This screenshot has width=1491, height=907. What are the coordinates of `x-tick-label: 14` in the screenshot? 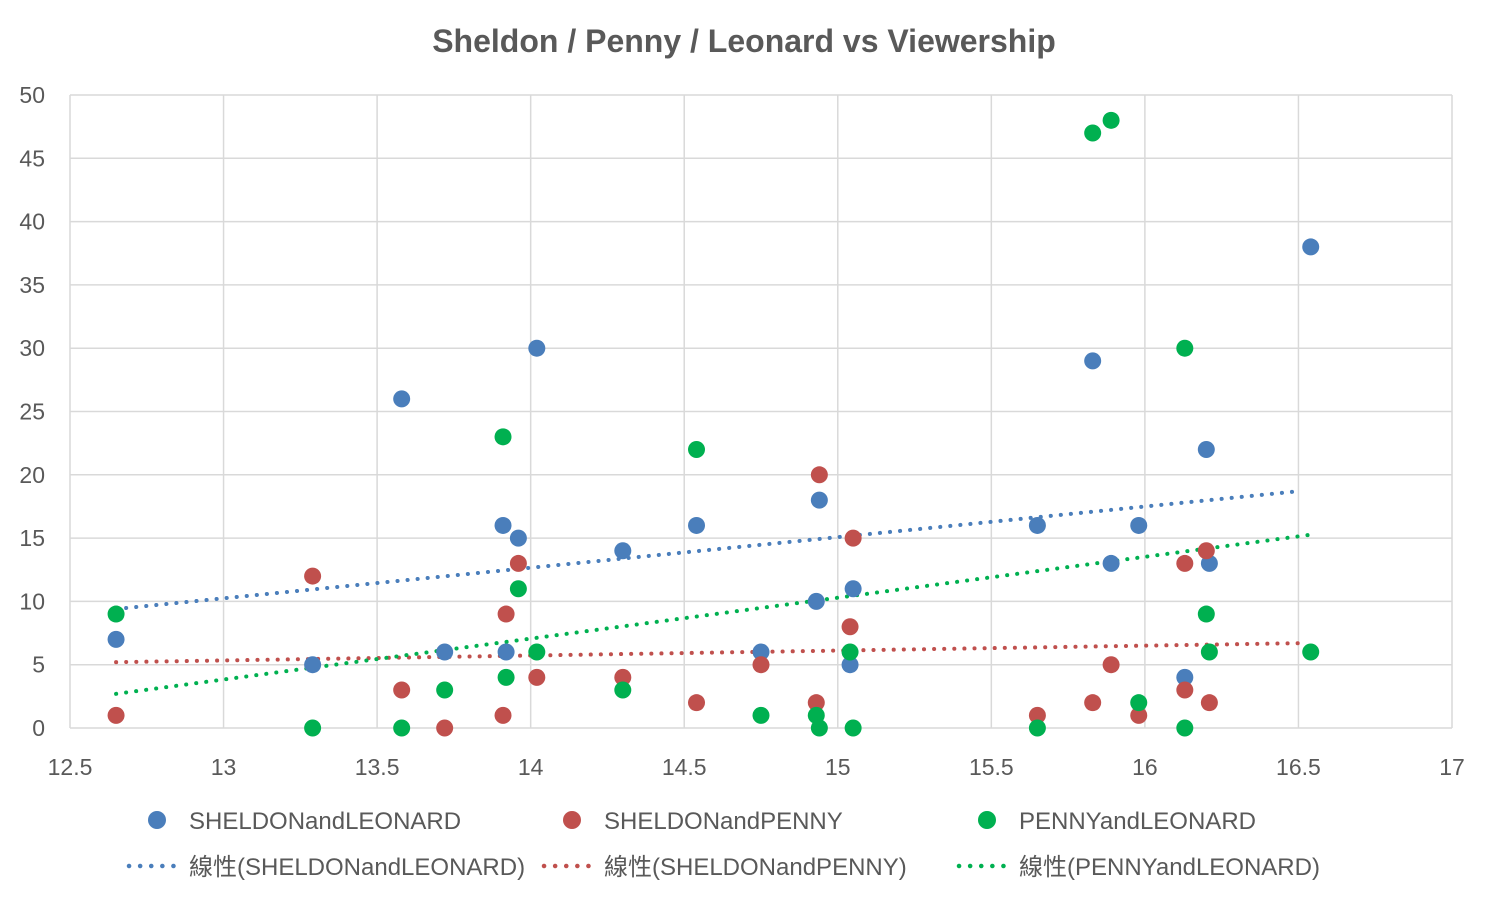 It's located at (531, 767).